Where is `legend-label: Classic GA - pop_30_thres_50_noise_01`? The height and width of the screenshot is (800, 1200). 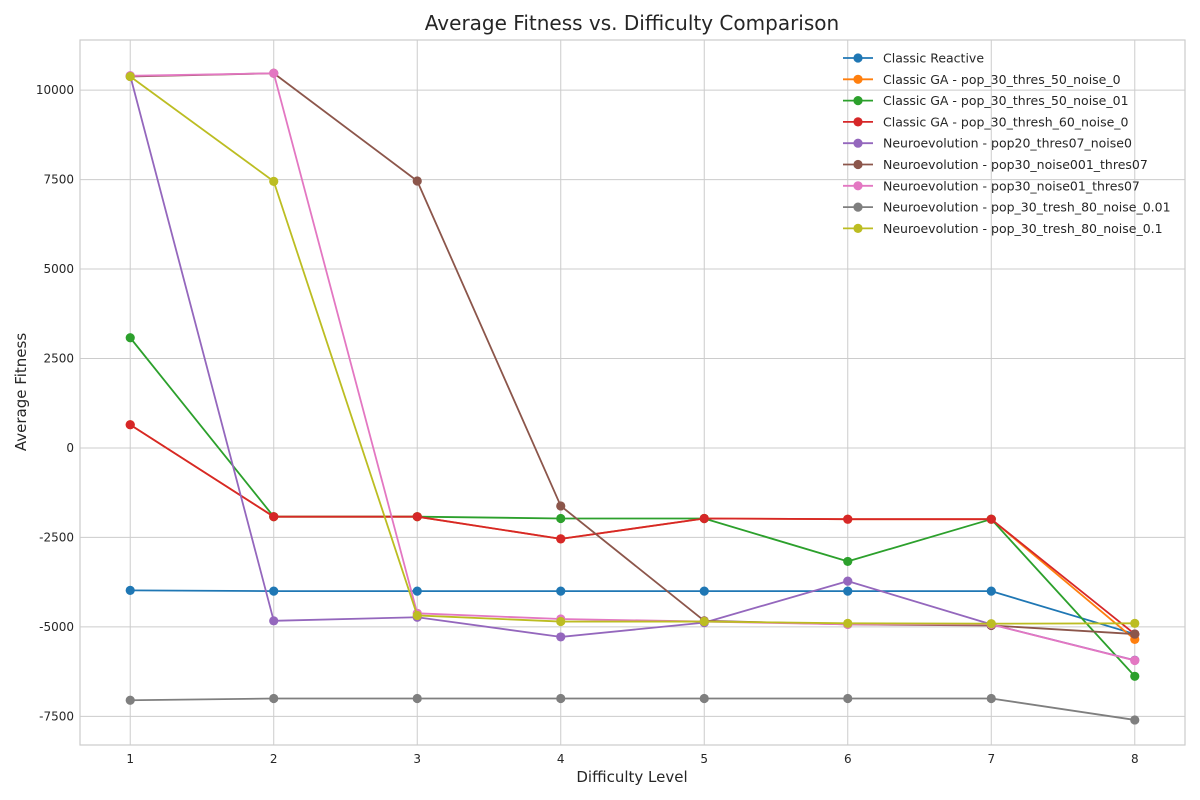
legend-label: Classic GA - pop_30_thres_50_noise_01 is located at coordinates (1006, 100).